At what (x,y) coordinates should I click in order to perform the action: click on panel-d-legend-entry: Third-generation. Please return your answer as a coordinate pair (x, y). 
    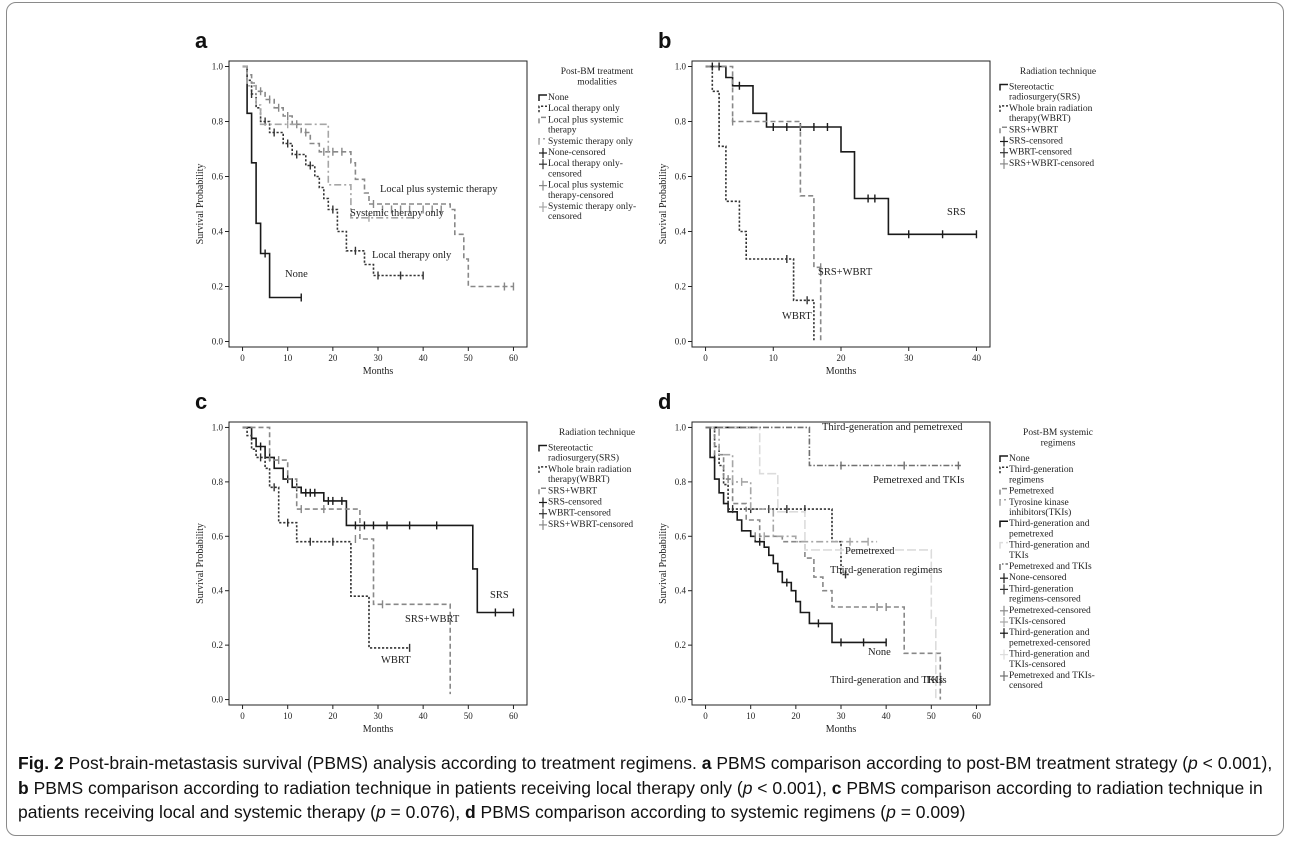
    Looking at the image, I should click on (1041, 589).